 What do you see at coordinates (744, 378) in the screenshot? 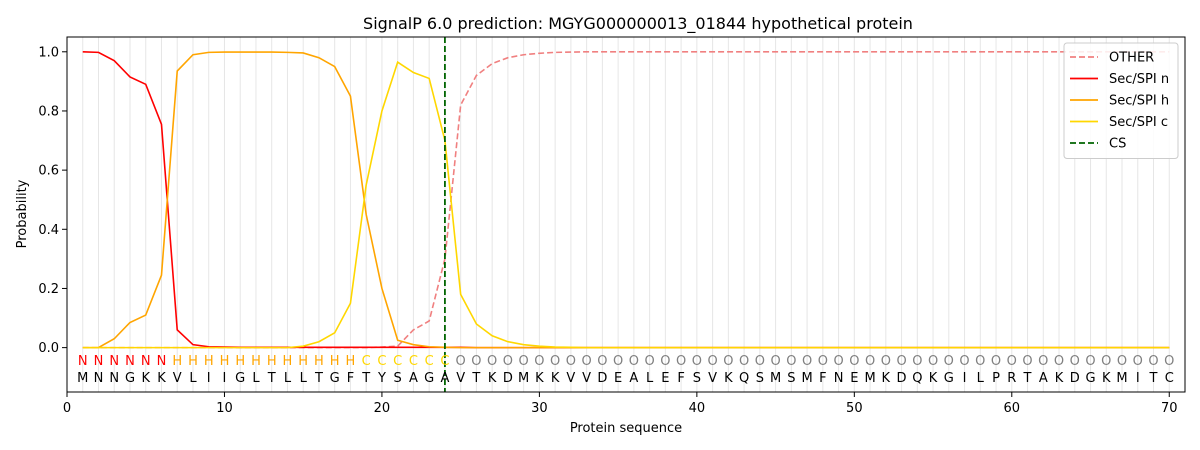
I see `residue-label: Q` at bounding box center [744, 378].